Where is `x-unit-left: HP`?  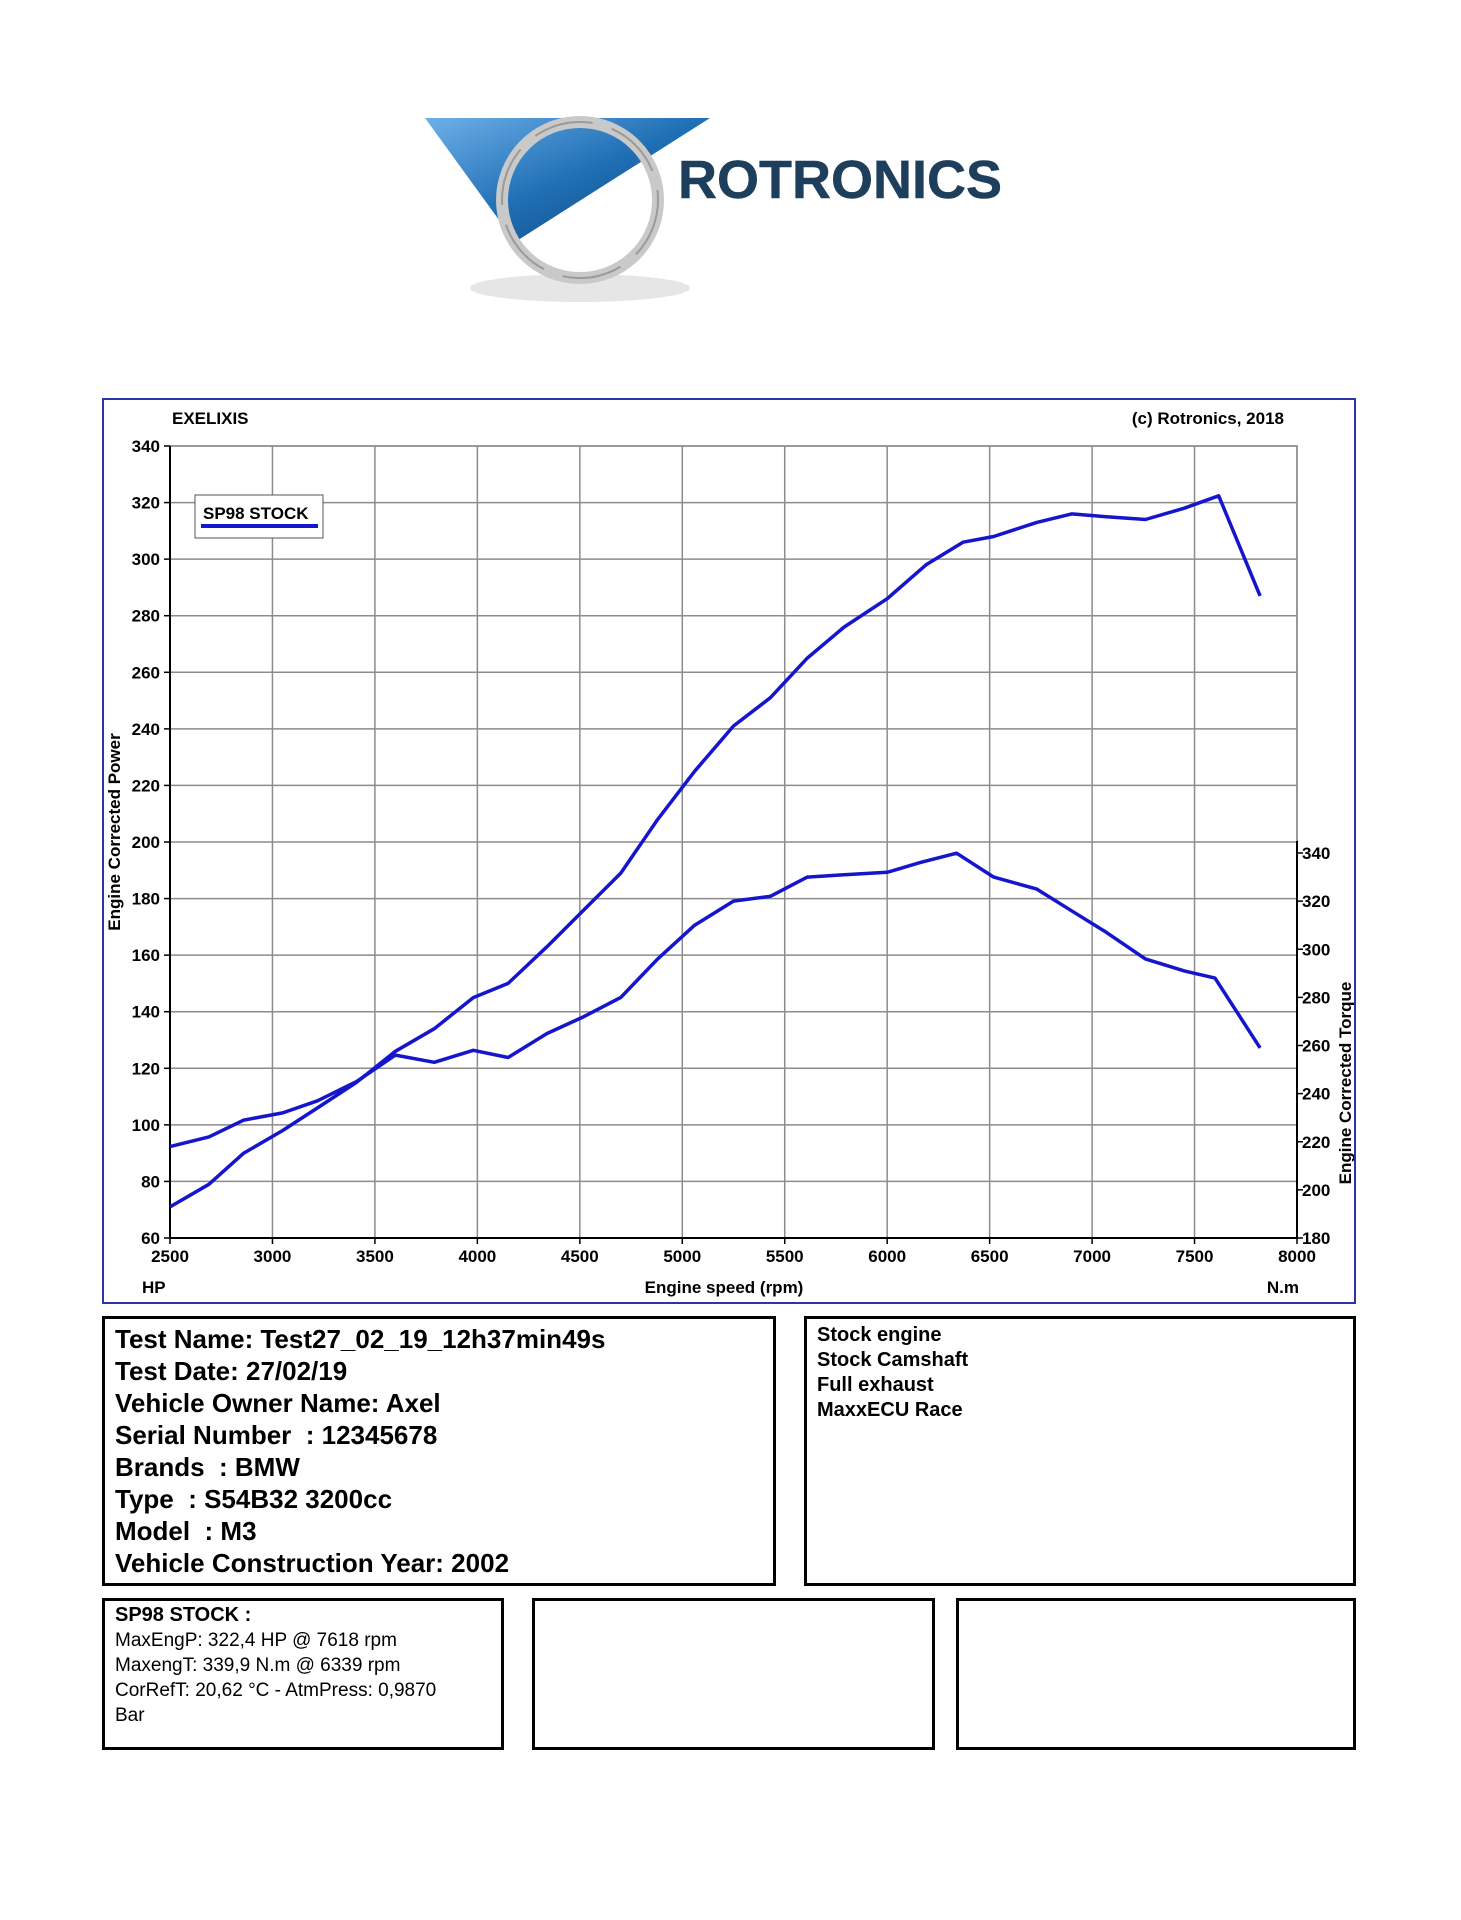
x-unit-left: HP is located at coordinates (154, 1287).